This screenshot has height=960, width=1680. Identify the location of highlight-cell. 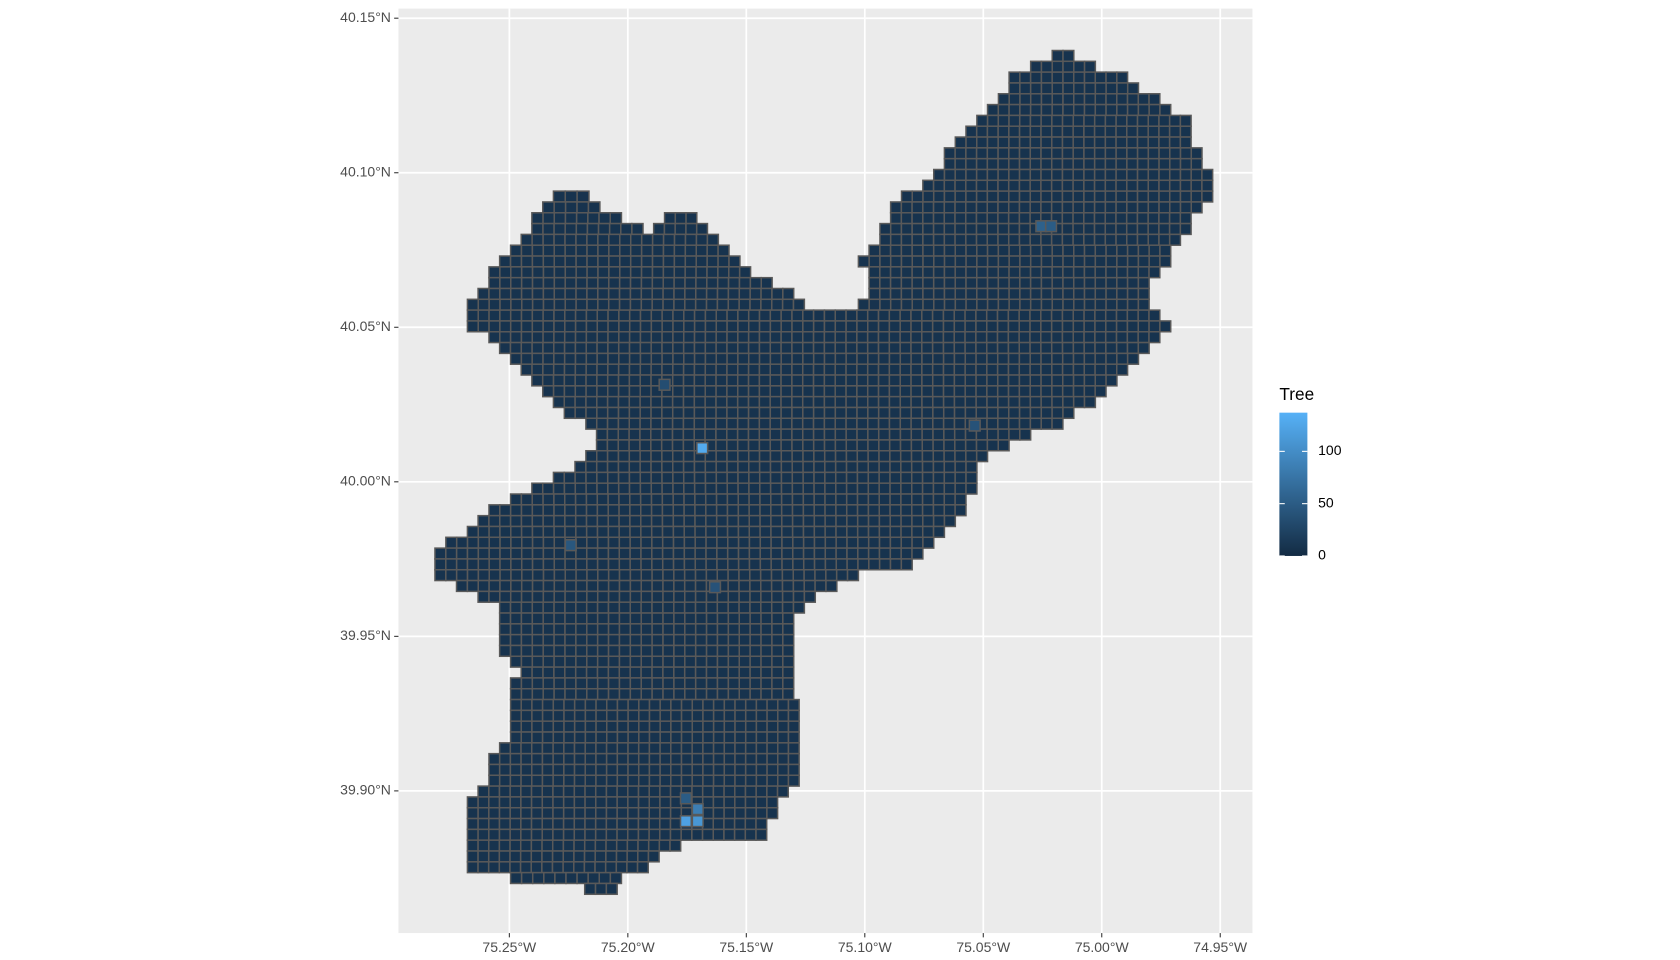
(702, 448).